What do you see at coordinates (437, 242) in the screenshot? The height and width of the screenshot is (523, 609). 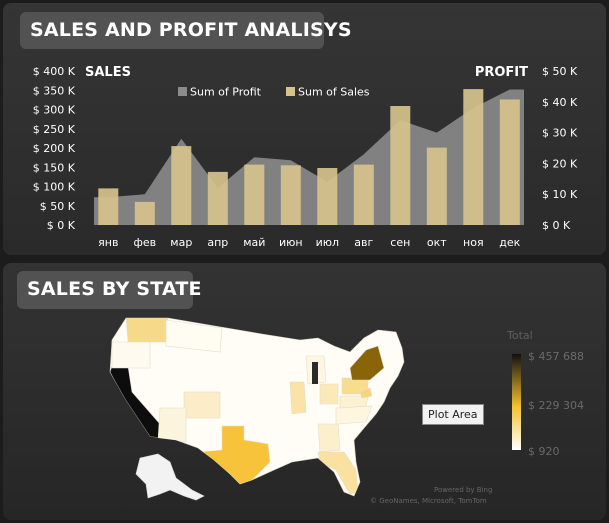 I see `x-tick-label: окт` at bounding box center [437, 242].